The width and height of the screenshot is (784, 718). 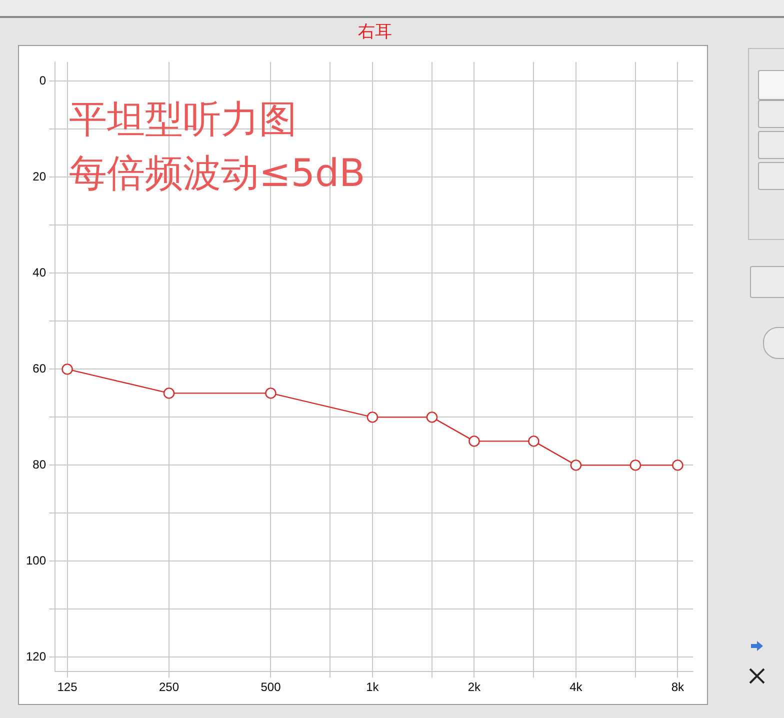 I want to click on x-tick-label: 8k, so click(x=678, y=687).